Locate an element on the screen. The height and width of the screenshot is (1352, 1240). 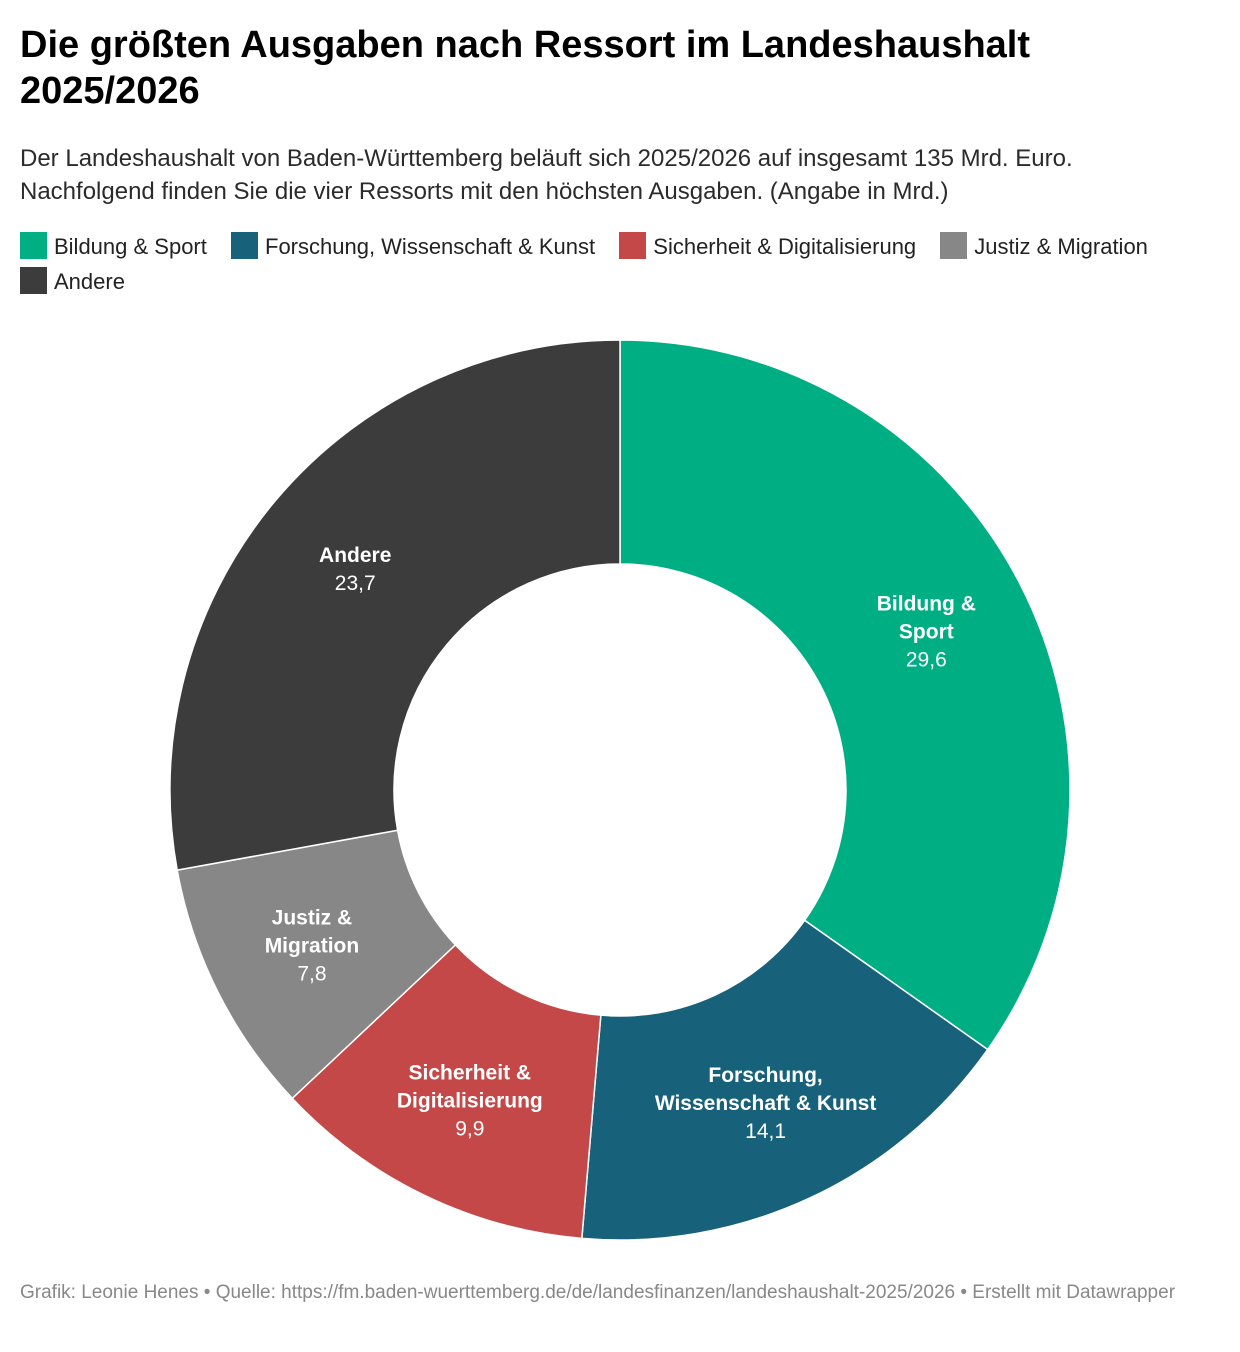
legend-label: Forschung, Wissenschaft & Kunst is located at coordinates (430, 246).